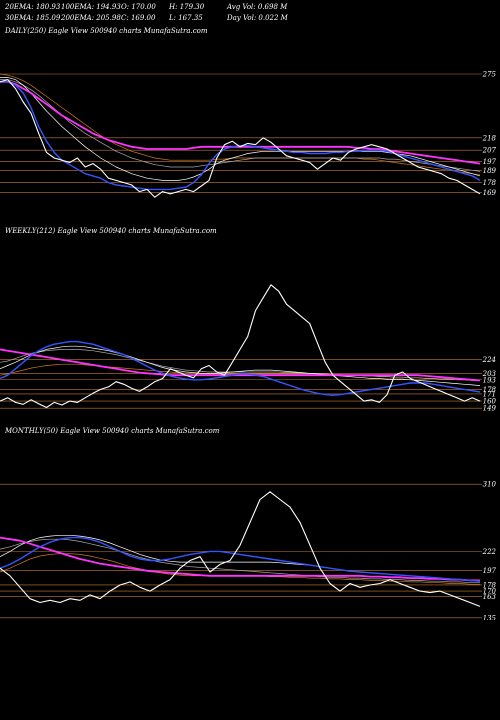  Describe the element at coordinates (490, 597) in the screenshot. I see `y-tick-label: 163` at that location.